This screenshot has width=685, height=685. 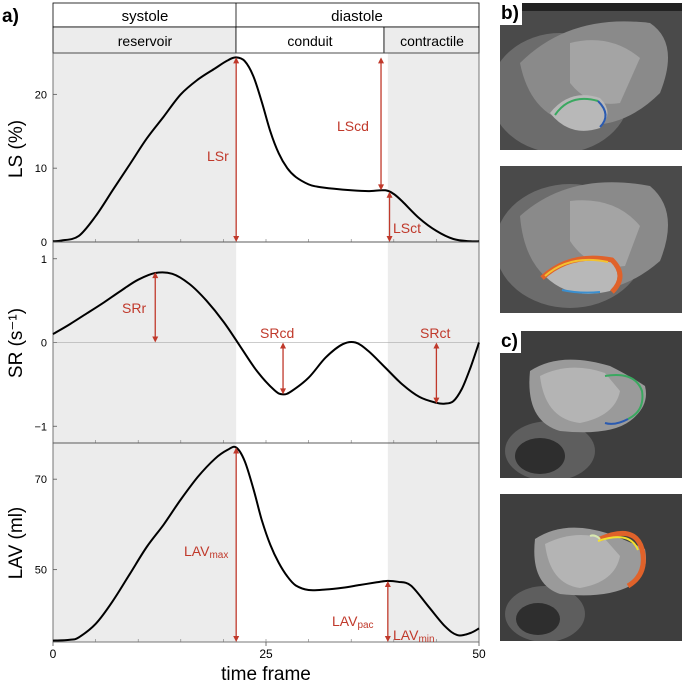 What do you see at coordinates (510, 342) in the screenshot?
I see `panel-label-c: c)` at bounding box center [510, 342].